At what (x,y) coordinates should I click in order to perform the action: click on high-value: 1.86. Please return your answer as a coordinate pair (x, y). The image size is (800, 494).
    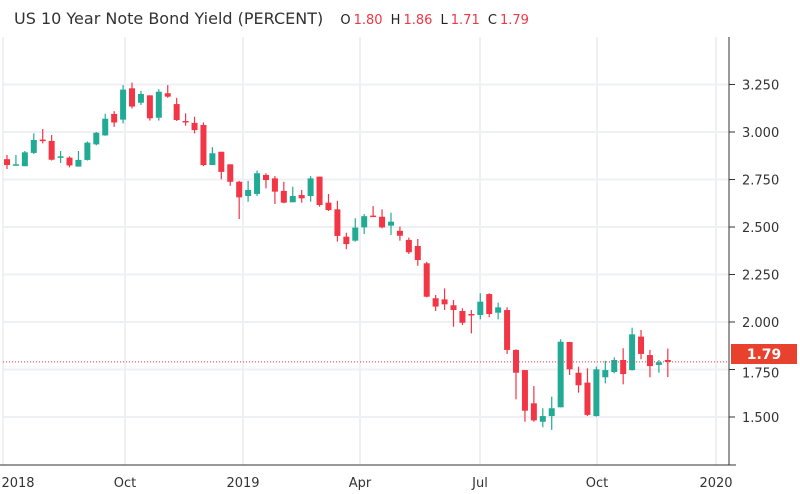
    Looking at the image, I should click on (418, 20).